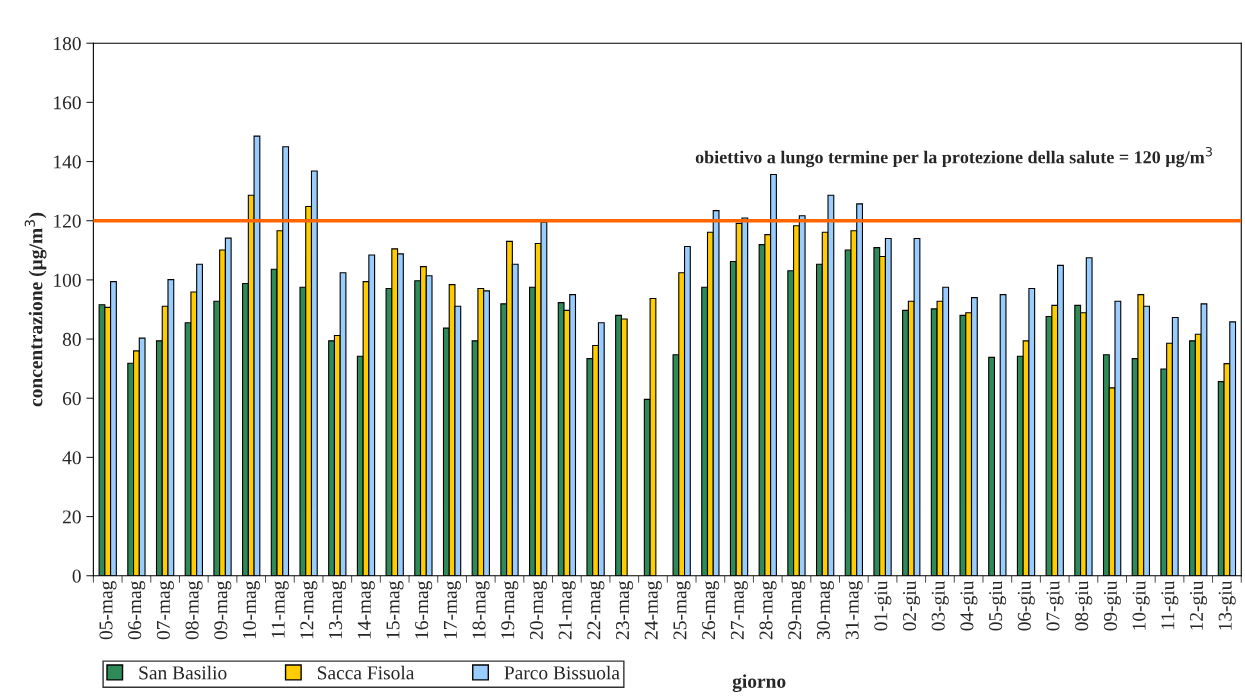 This screenshot has height=697, width=1245. I want to click on x-tick-label: 11-mag, so click(280, 609).